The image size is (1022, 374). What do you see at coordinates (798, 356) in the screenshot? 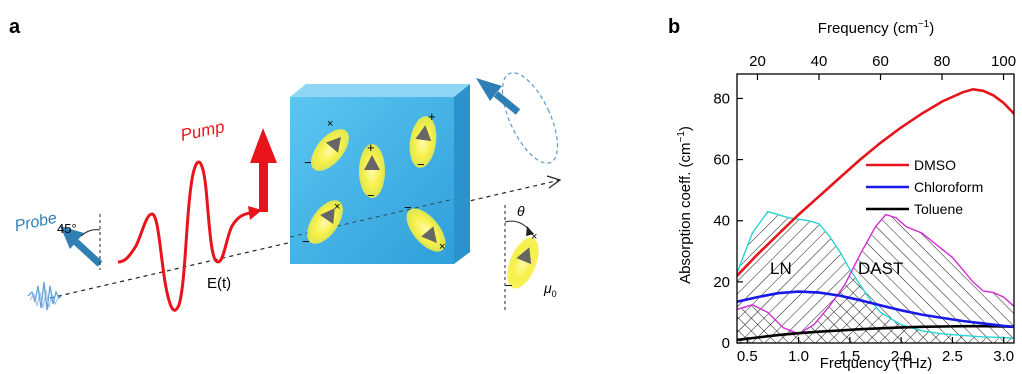
I see `x-tick-label: 1.0` at bounding box center [798, 356].